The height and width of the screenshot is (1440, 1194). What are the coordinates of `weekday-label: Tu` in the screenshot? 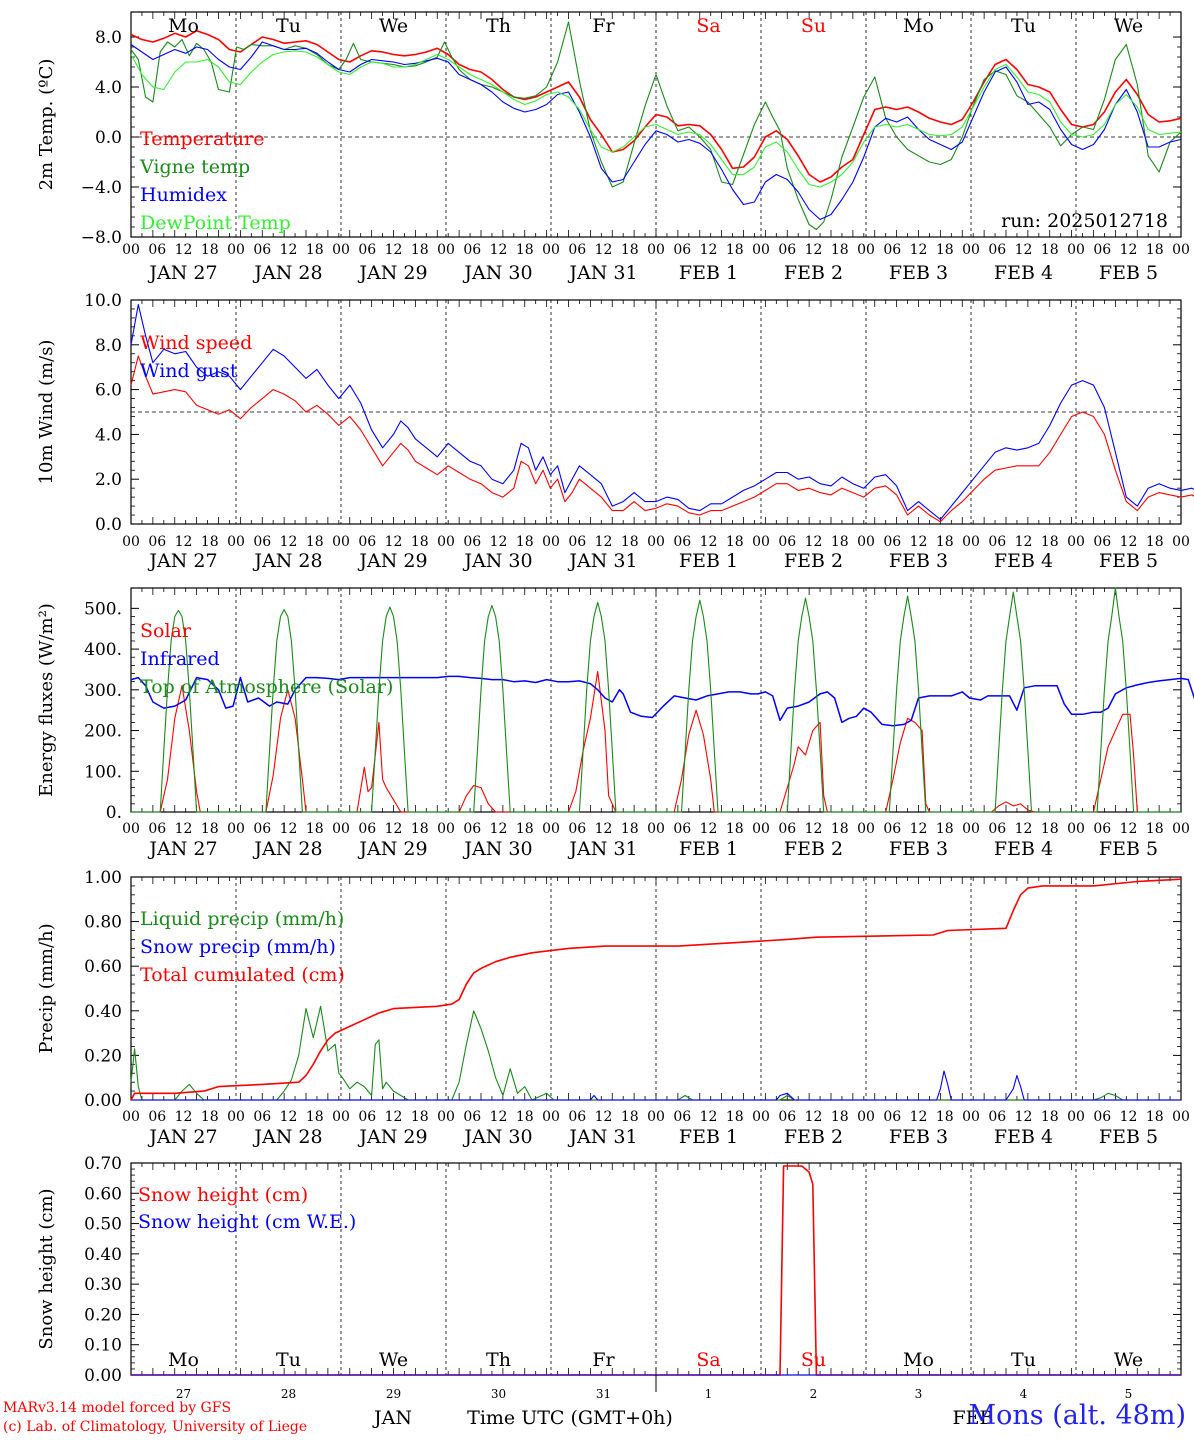 It's located at (288, 26).